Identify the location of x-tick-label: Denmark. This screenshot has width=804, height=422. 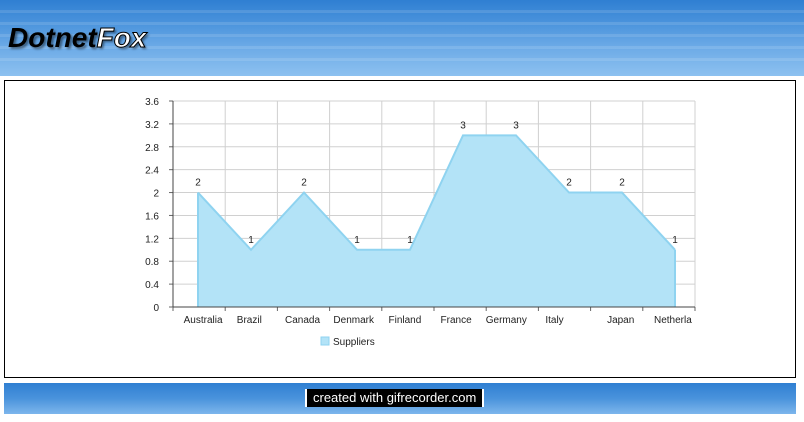
(354, 320).